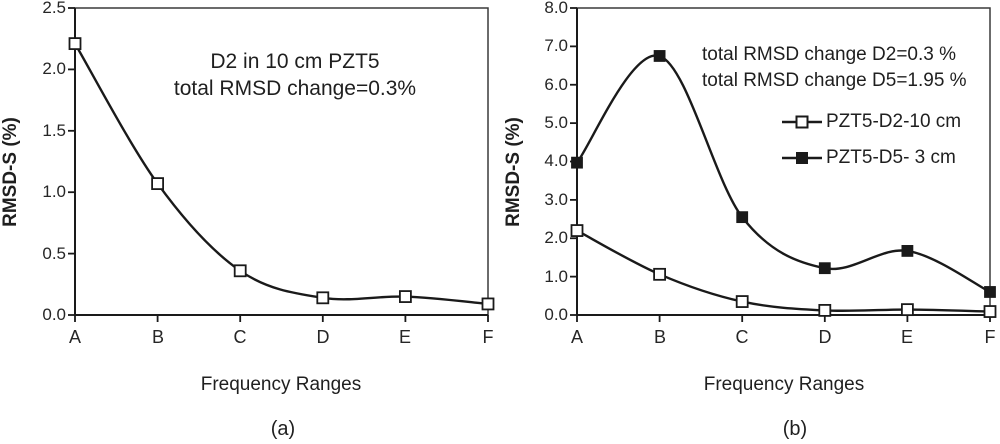 This screenshot has width=1000, height=444. I want to click on panel-b-xtick: F, so click(990, 337).